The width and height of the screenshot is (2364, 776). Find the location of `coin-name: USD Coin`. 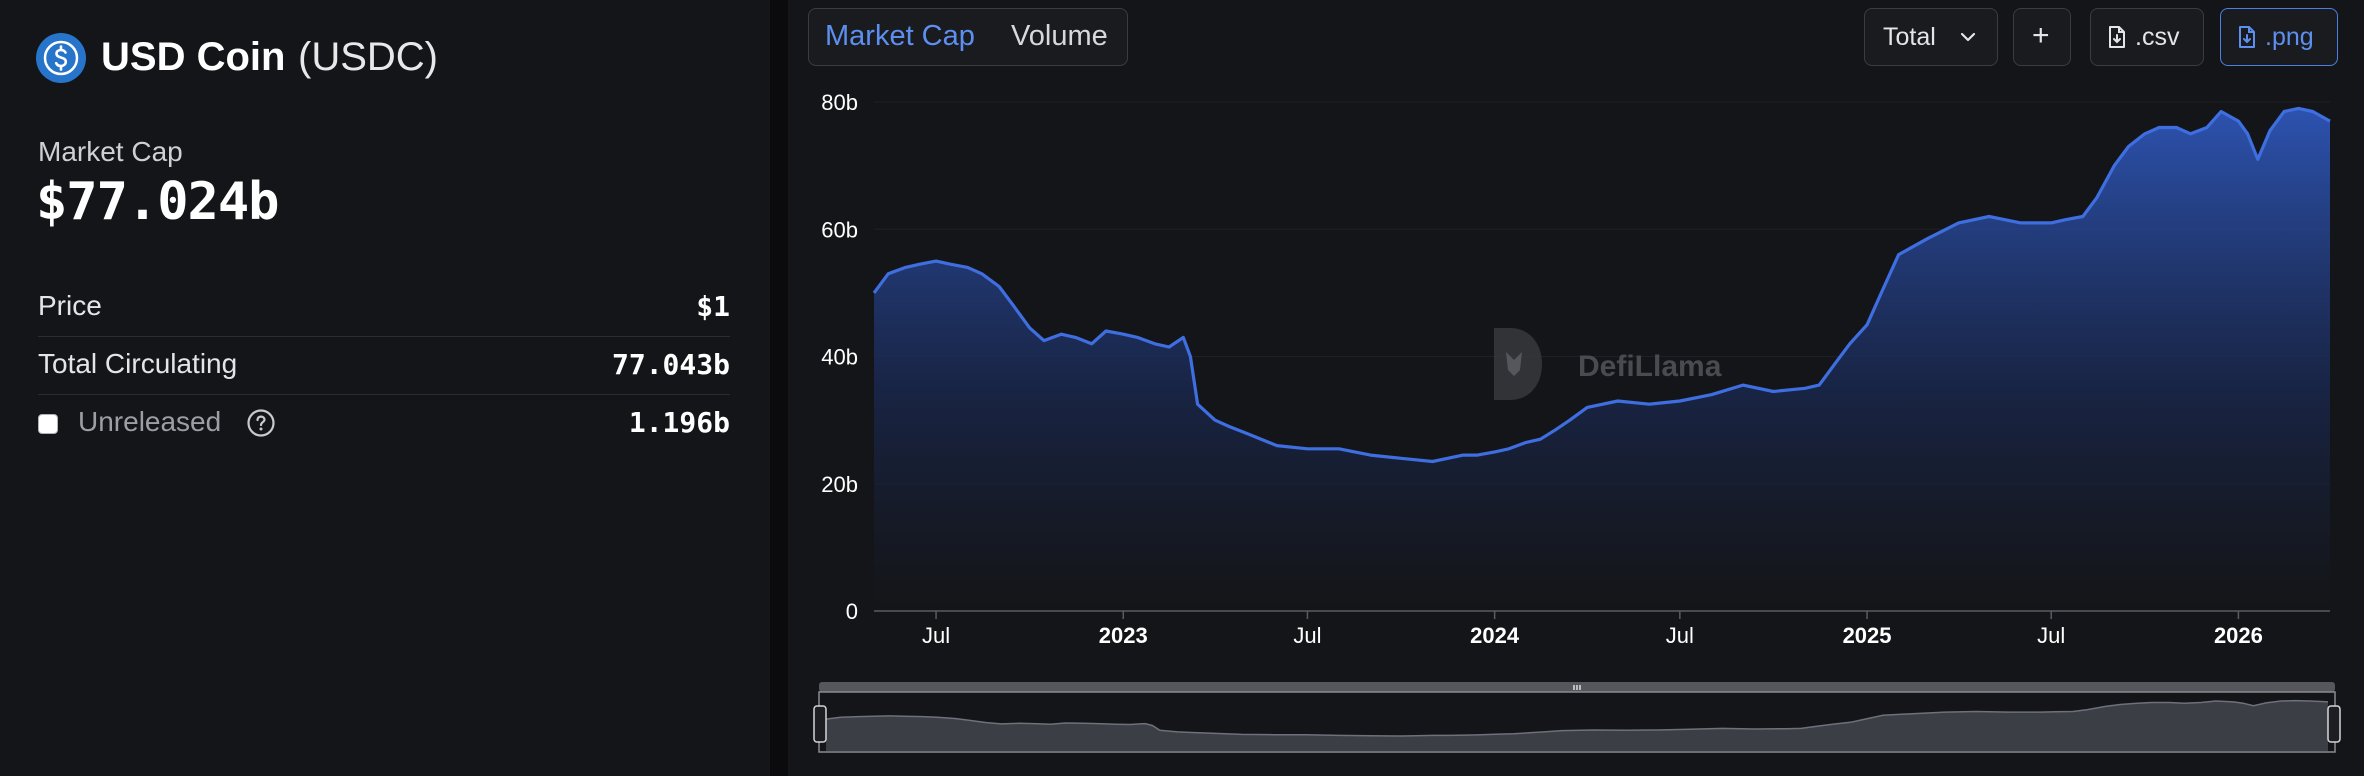

coin-name: USD Coin is located at coordinates (193, 57).